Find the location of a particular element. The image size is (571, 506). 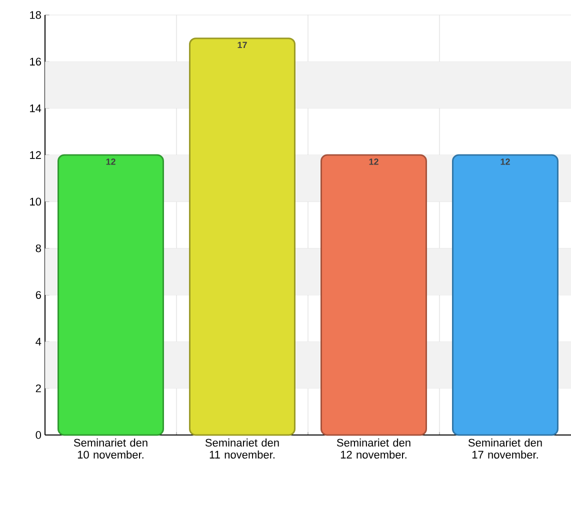

data-label: 17 is located at coordinates (242, 45).